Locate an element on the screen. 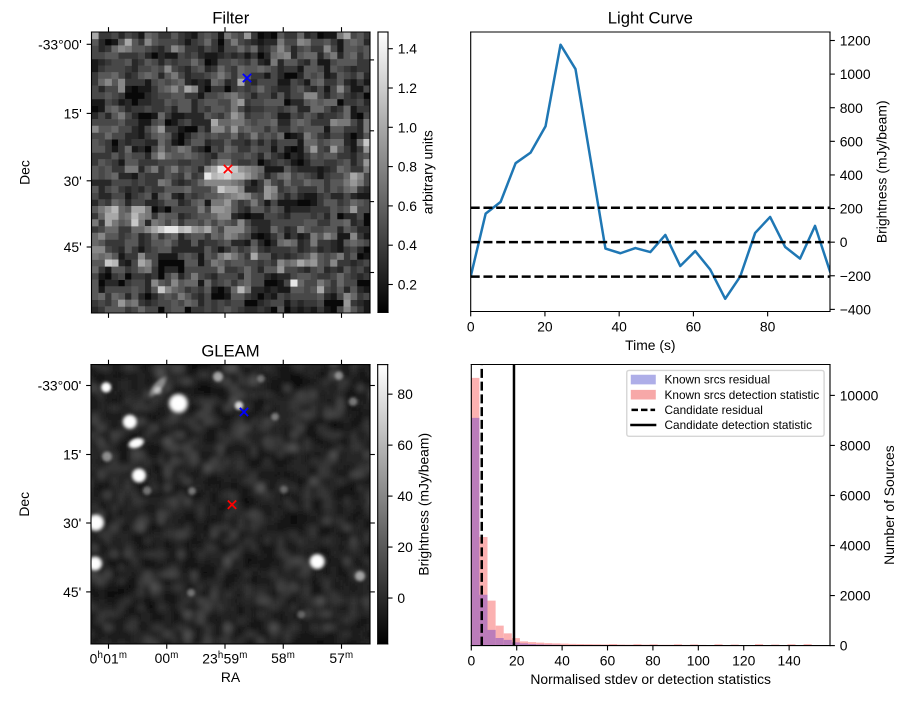 The image size is (913, 704). svg-text: 400 is located at coordinates (851, 175).